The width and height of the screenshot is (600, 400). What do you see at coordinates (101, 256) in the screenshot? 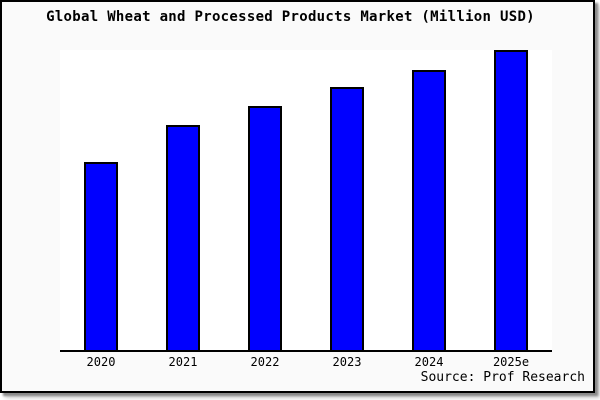
I see `bar-2020` at bounding box center [101, 256].